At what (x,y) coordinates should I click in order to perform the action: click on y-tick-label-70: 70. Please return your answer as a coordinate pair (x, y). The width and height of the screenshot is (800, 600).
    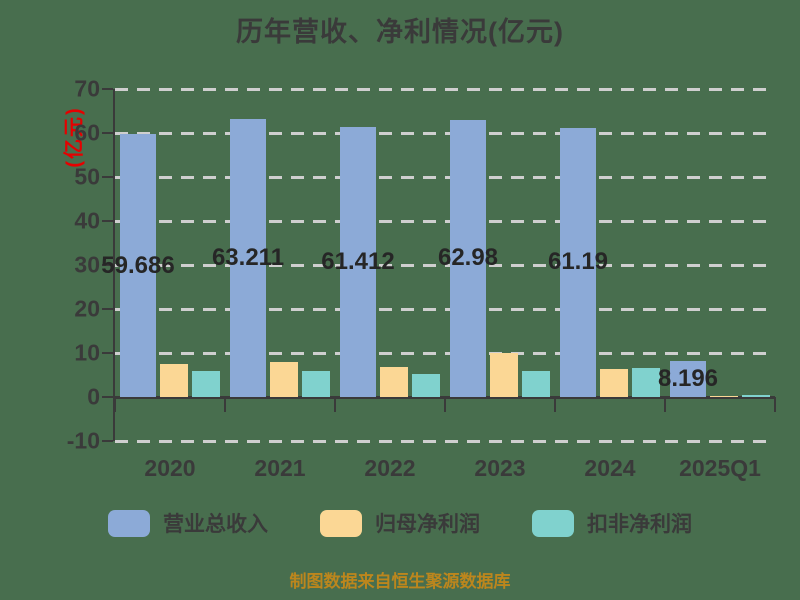
    Looking at the image, I should click on (87, 88).